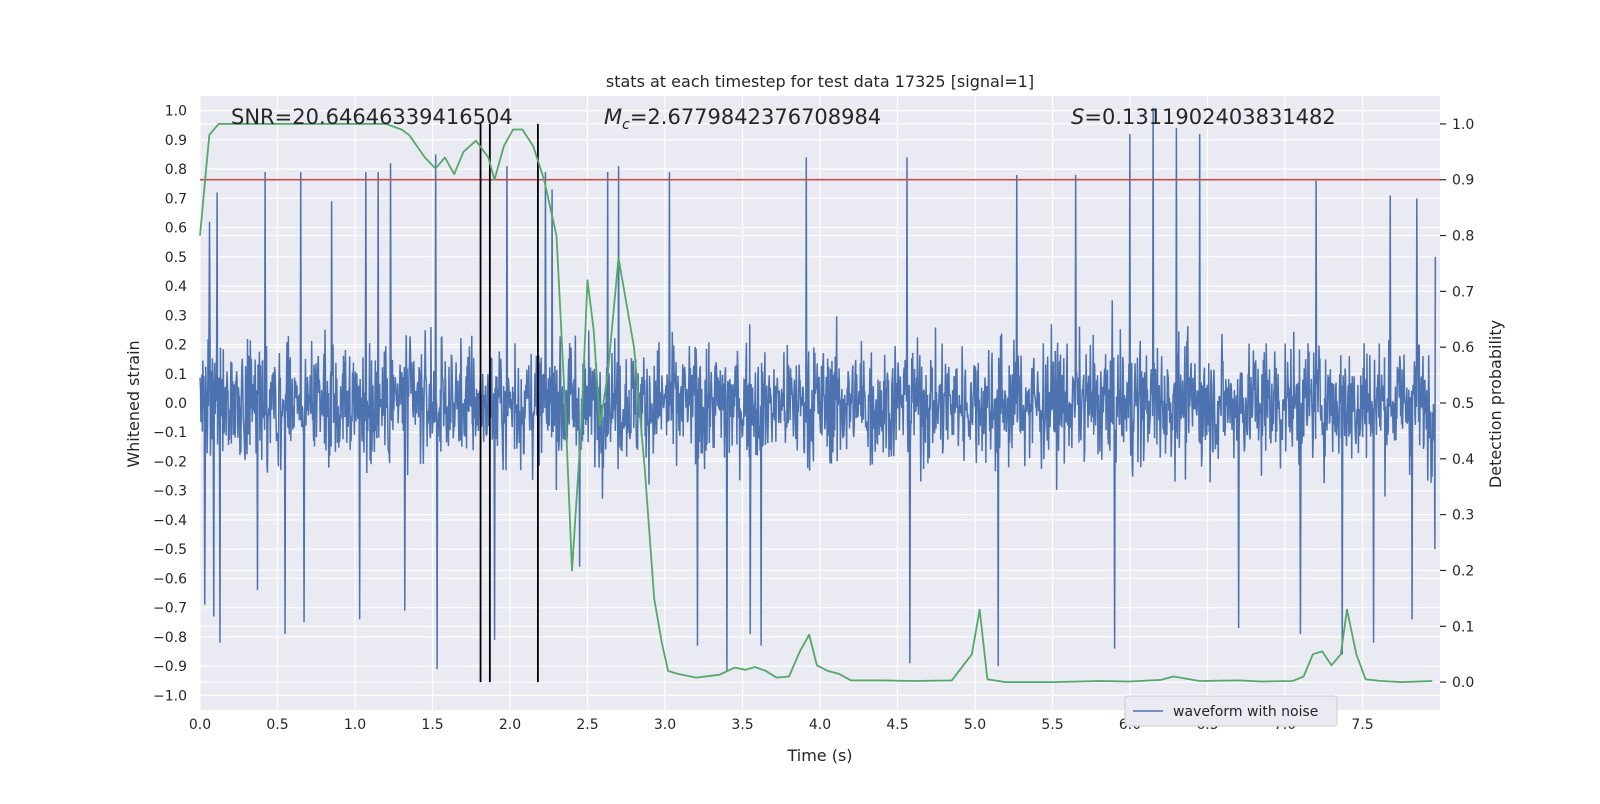 This screenshot has width=1600, height=804. Describe the element at coordinates (1463, 404) in the screenshot. I see `y2-tick-label: 0.5` at that location.